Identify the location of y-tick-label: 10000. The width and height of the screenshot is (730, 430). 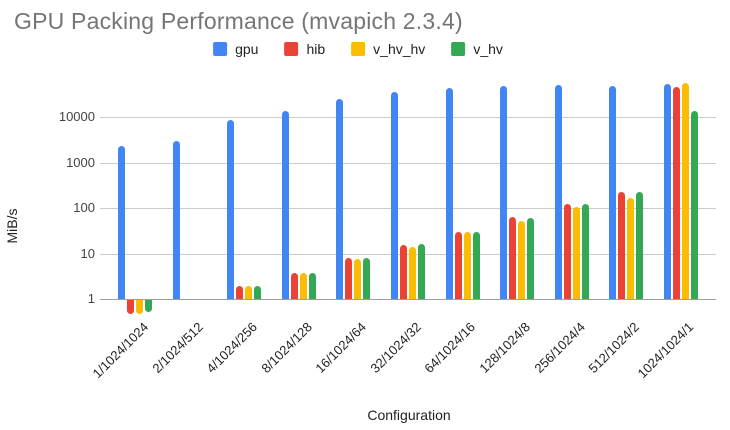
(76, 116).